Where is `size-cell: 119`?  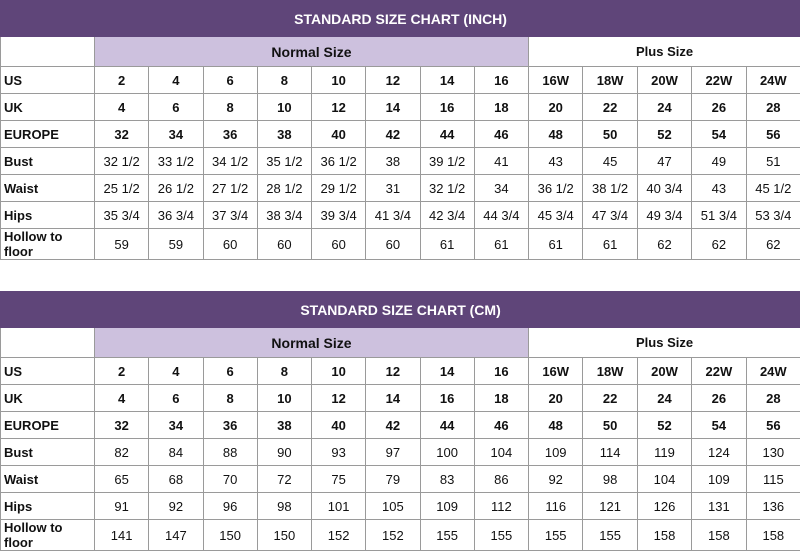 size-cell: 119 is located at coordinates (664, 452).